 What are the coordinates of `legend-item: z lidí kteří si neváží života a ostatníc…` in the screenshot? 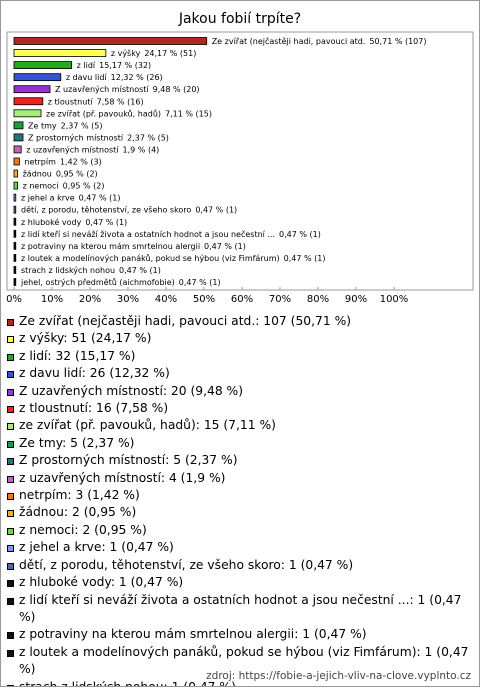 It's located at (240, 609).